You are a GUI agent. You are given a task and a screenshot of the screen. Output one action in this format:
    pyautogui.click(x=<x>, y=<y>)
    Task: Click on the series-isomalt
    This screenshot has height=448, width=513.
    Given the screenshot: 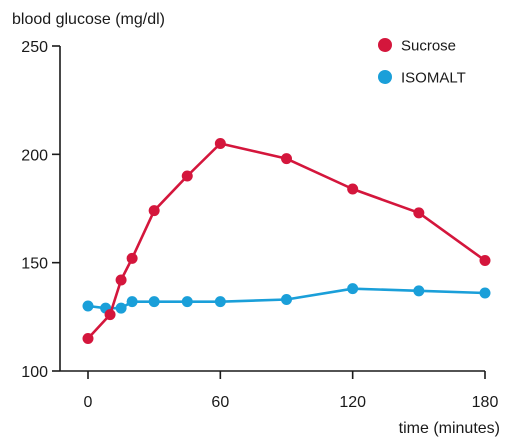 What is the action you would take?
    pyautogui.click(x=286, y=298)
    